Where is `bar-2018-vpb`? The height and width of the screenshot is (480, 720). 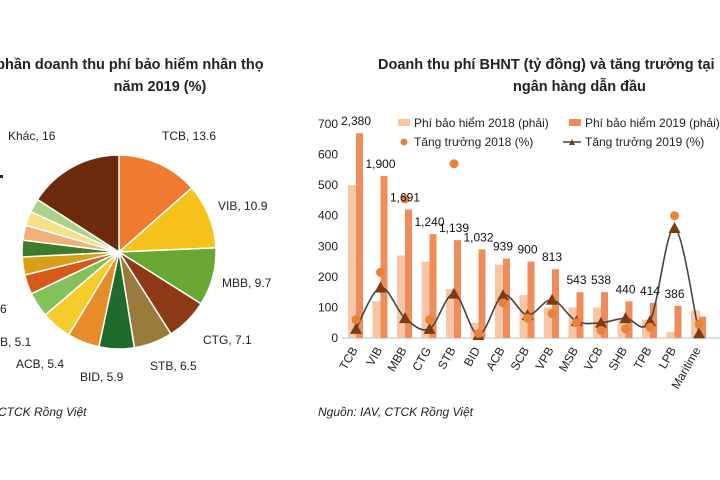 bar-2018-vpb is located at coordinates (548, 322).